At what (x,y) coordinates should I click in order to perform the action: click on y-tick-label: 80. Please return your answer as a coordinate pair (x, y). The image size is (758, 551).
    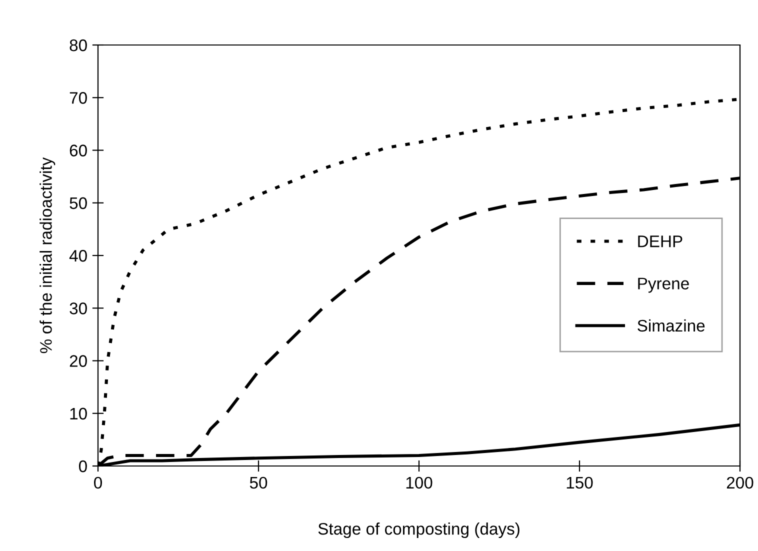
    Looking at the image, I should click on (78, 45).